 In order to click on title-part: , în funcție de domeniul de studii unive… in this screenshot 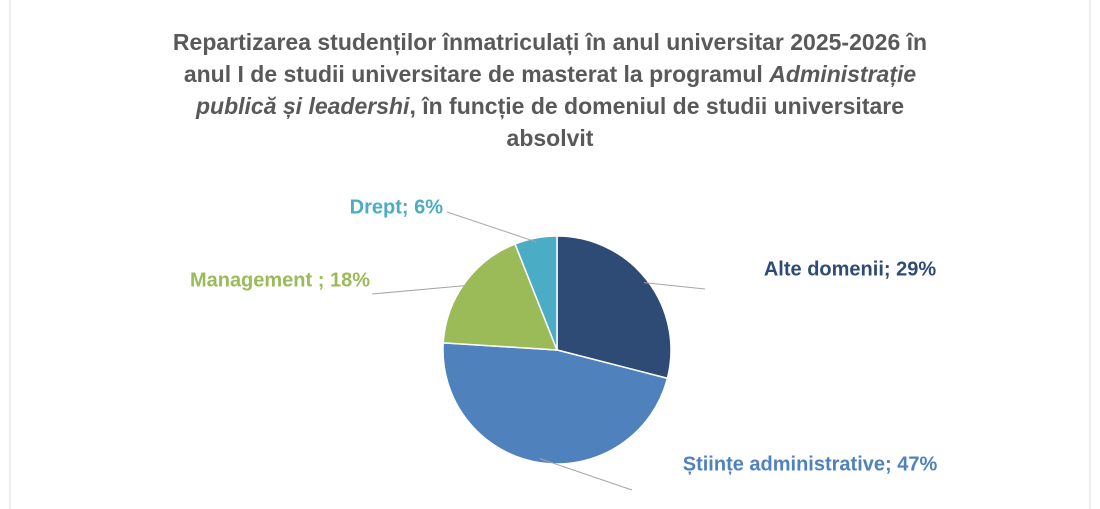, I will do `click(657, 122)`.